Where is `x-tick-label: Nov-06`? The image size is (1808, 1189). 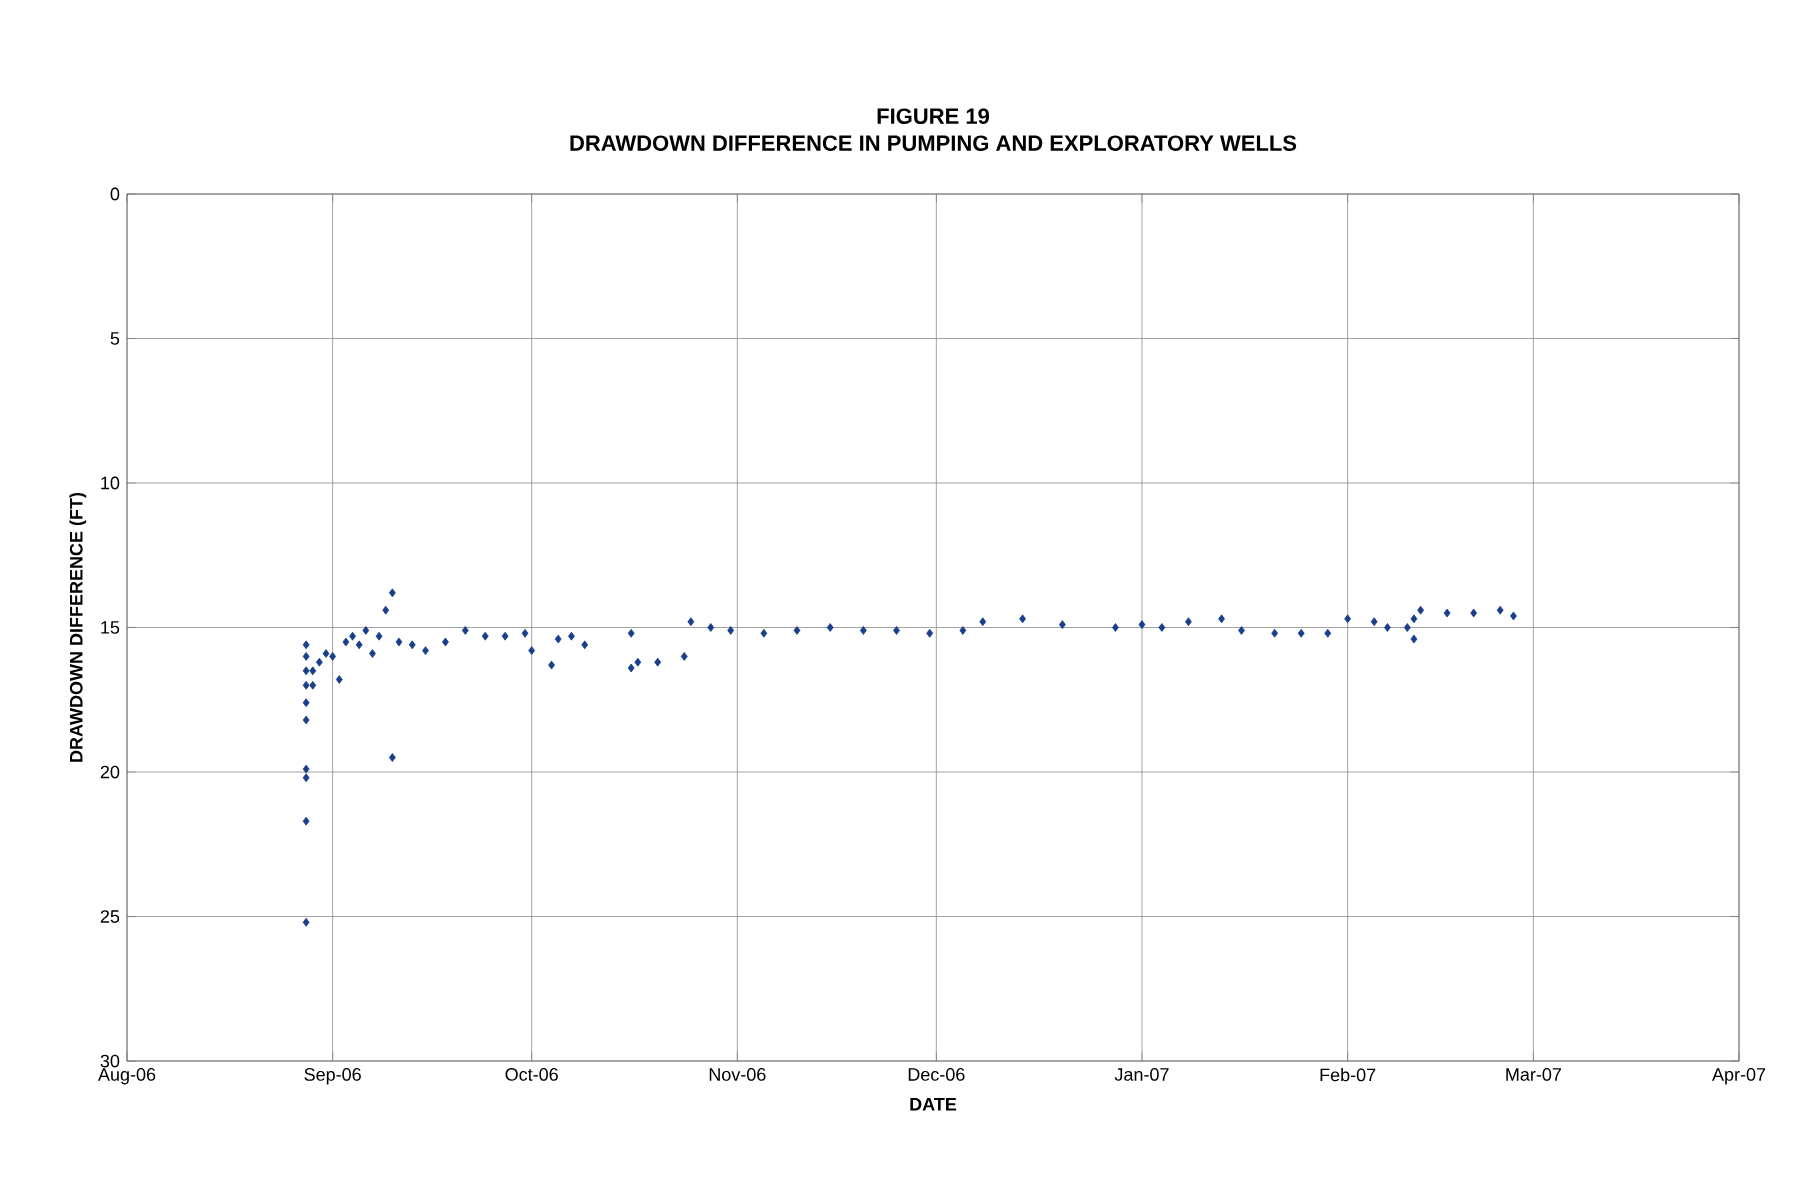
x-tick-label: Nov-06 is located at coordinates (737, 1074).